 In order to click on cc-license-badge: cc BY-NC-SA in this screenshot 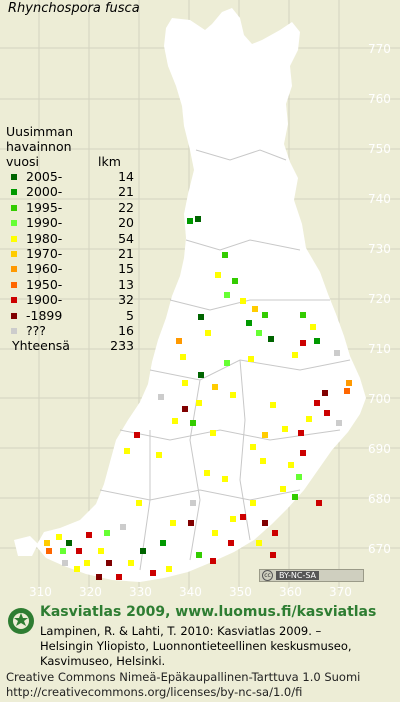, I will do `click(311, 575)`.